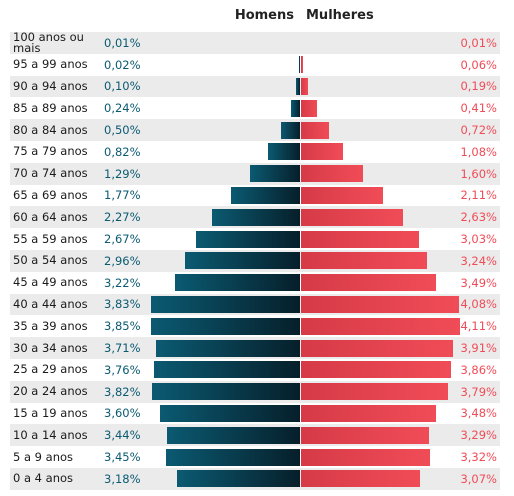 This screenshot has width=514, height=496. I want to click on value-label: 3,71%, so click(122, 348).